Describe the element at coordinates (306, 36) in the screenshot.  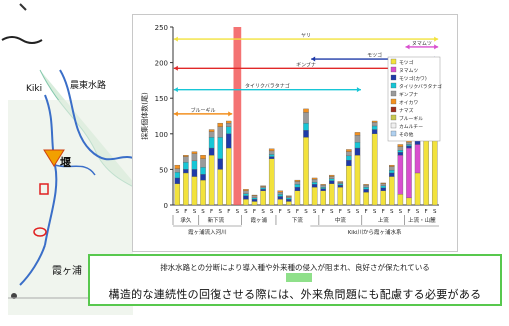
I see `range-band-label: ヤリ` at that location.